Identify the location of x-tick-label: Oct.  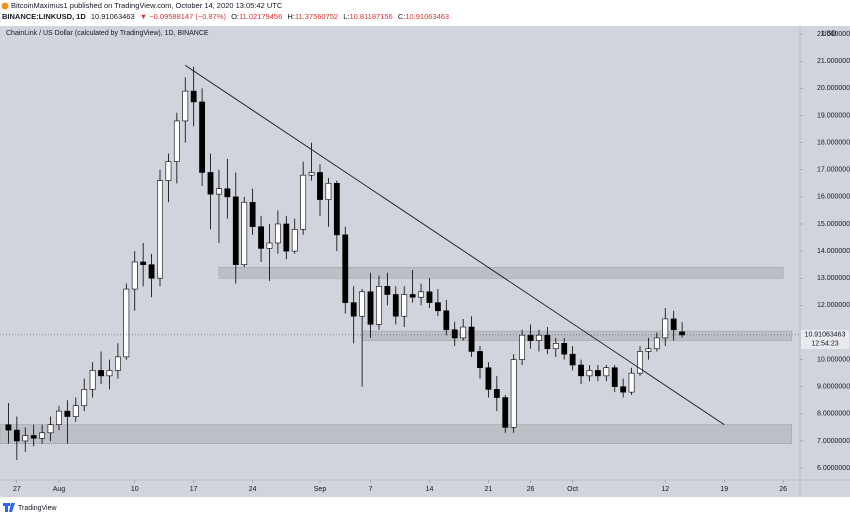
(572, 489).